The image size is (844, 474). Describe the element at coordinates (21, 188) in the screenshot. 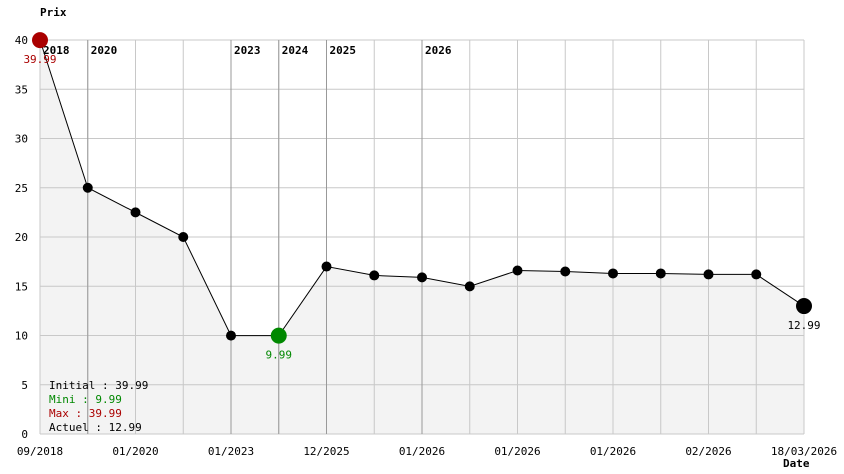

I see `y-tick-label: 25` at that location.